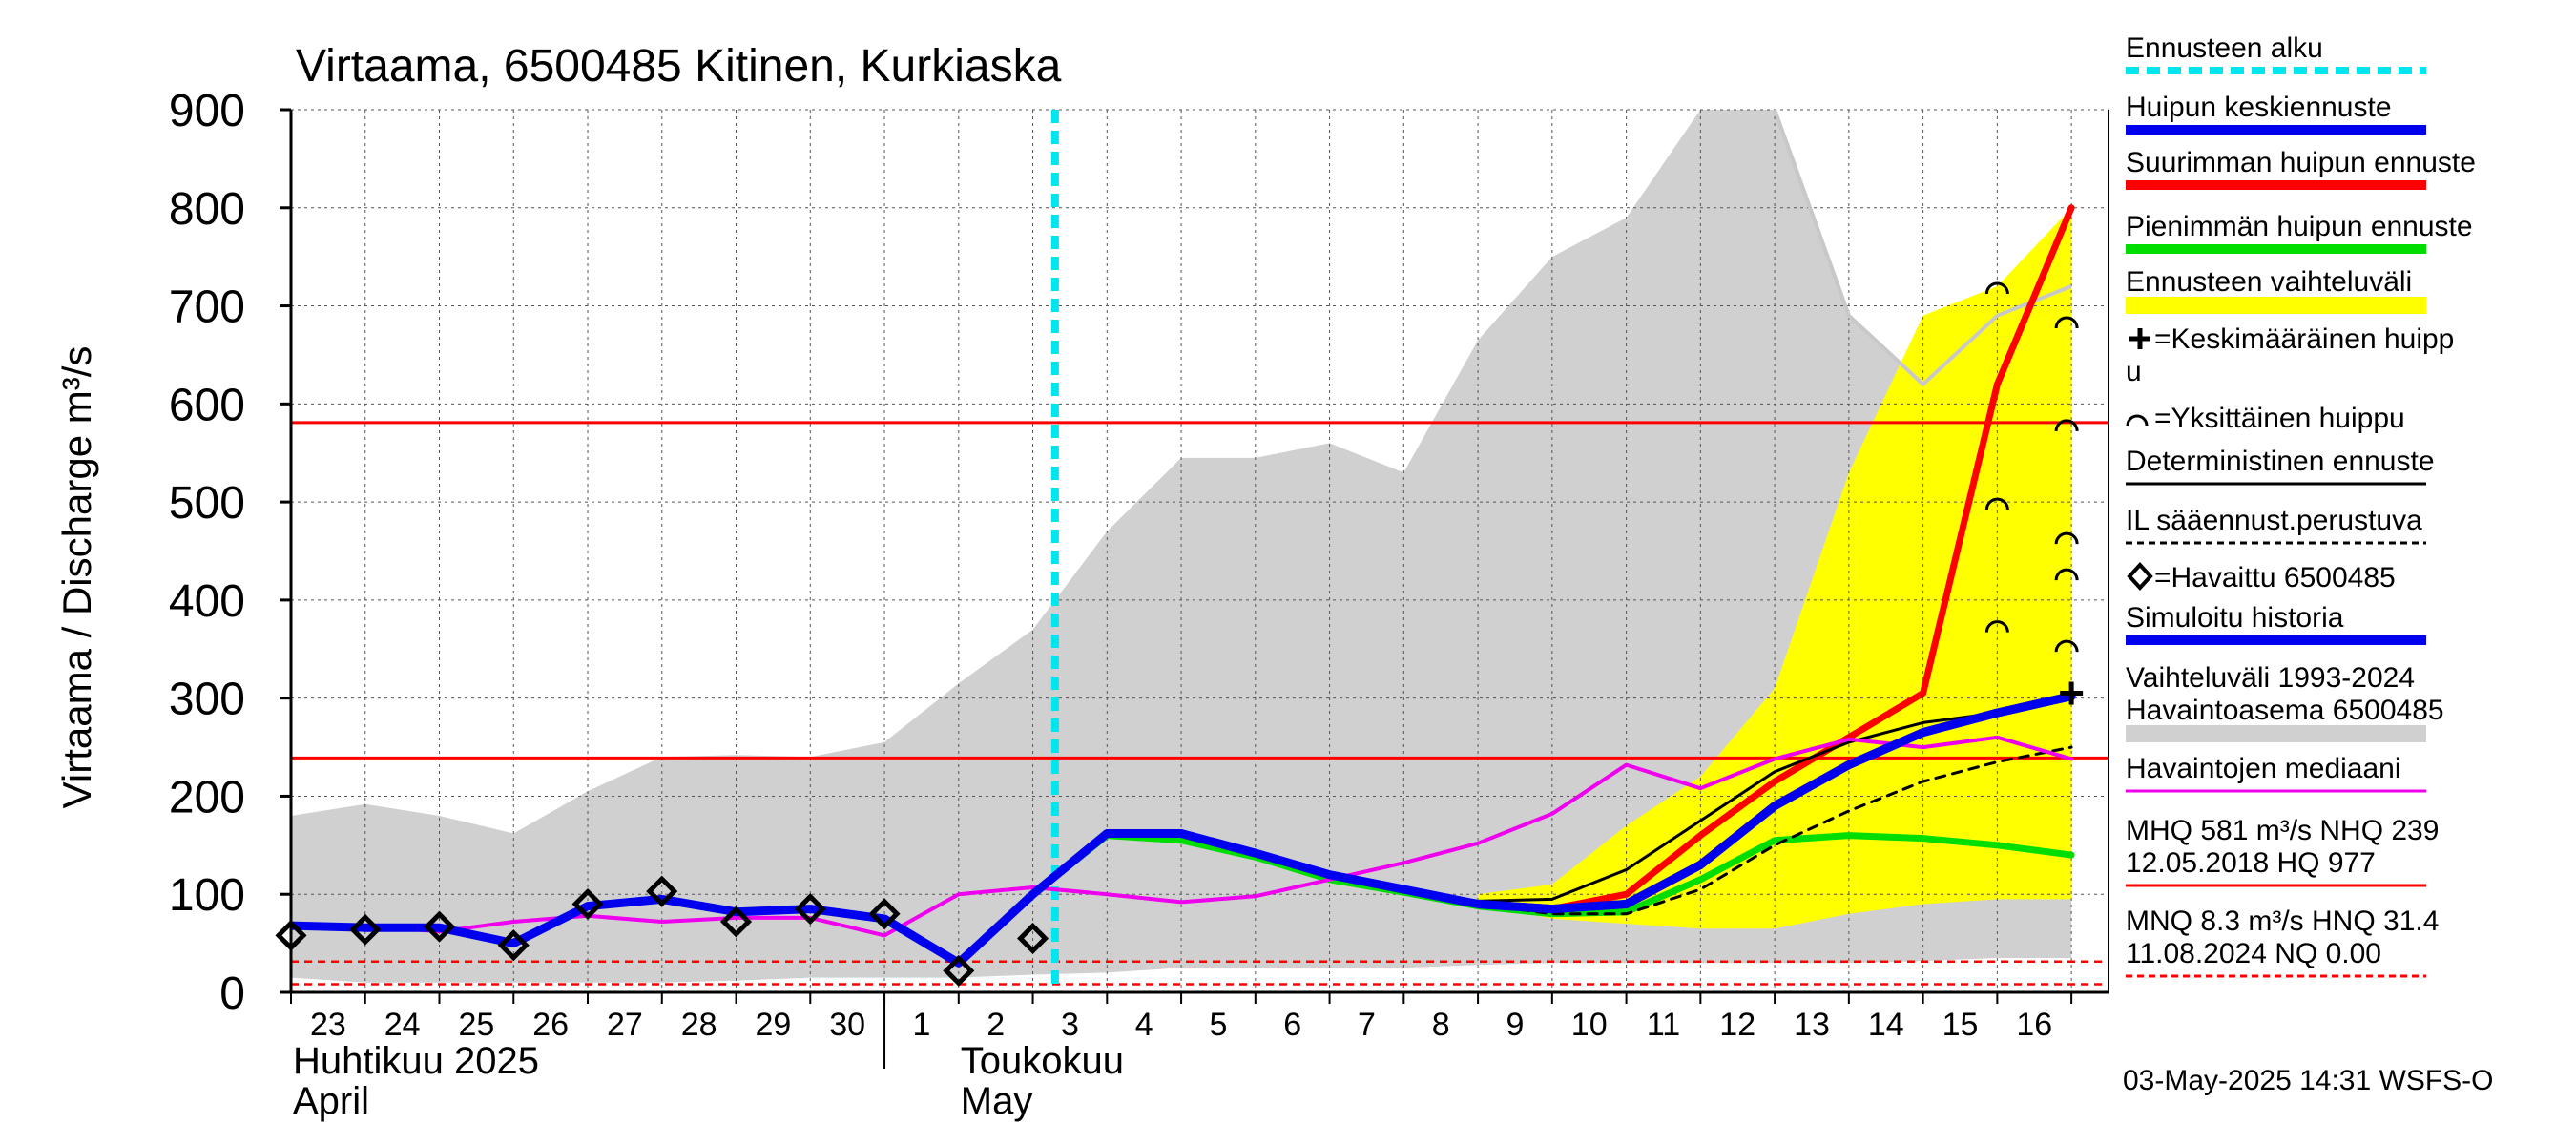  Describe the element at coordinates (2139, 338) in the screenshot. I see `legend-plus-icon` at that location.